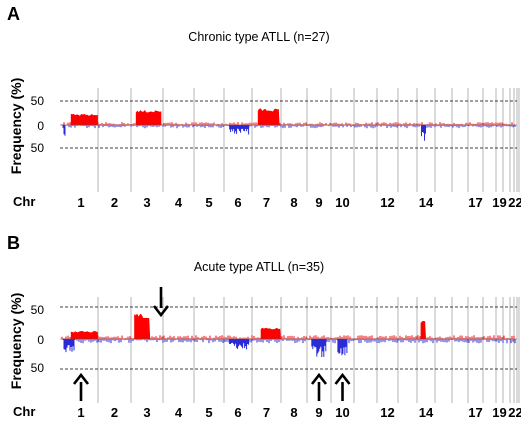 Image resolution: width=521 pixels, height=421 pixels. Describe the element at coordinates (38, 310) in the screenshot. I see `panel-b-ytick-top: 50` at that location.